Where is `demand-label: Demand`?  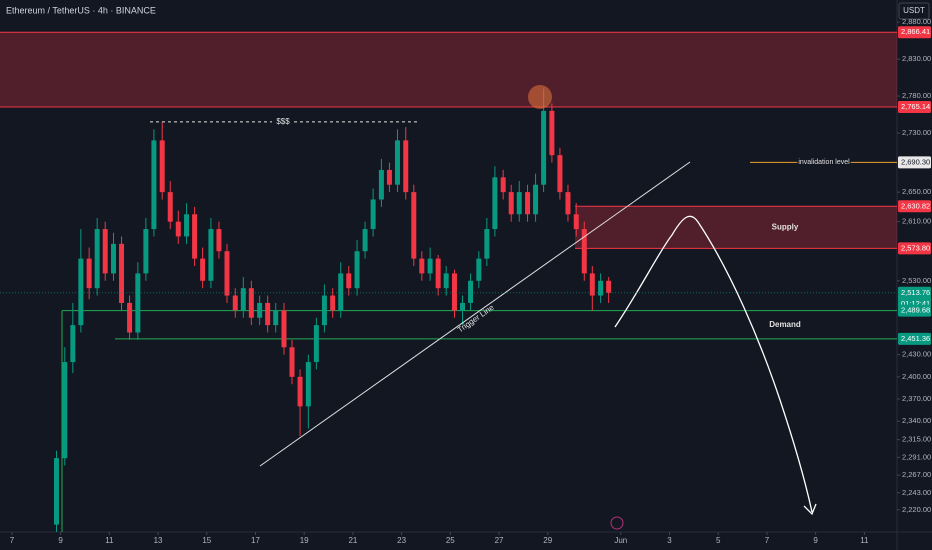
demand-label: Demand is located at coordinates (785, 324).